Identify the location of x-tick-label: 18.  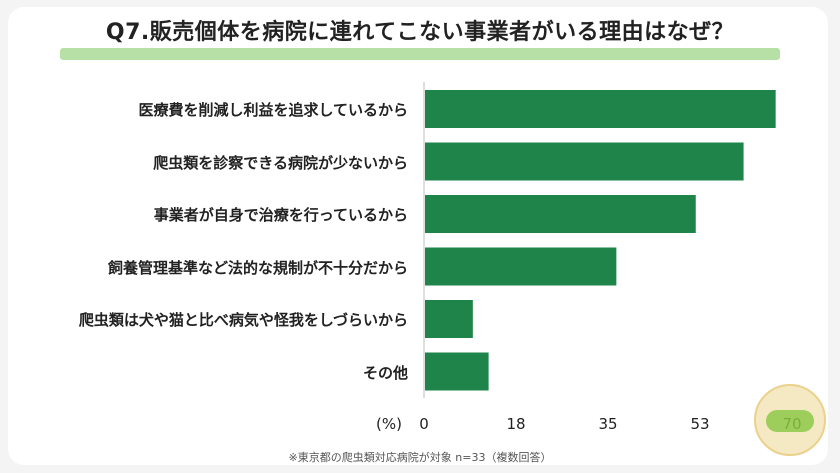
(516, 424).